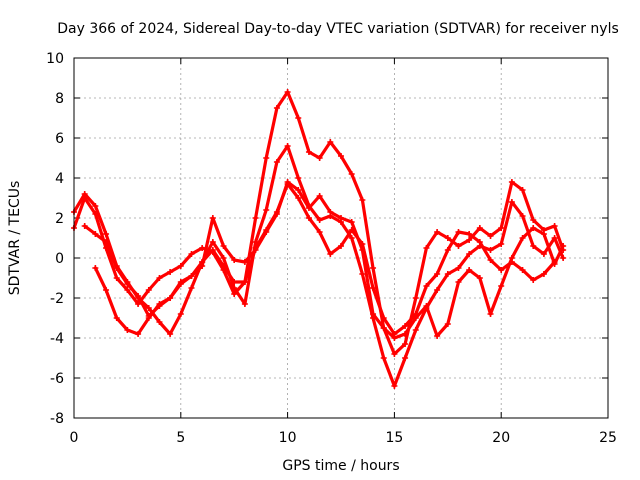 The height and width of the screenshot is (480, 640). Describe the element at coordinates (59, 179) in the screenshot. I see `y-tick-label: 4` at that location.